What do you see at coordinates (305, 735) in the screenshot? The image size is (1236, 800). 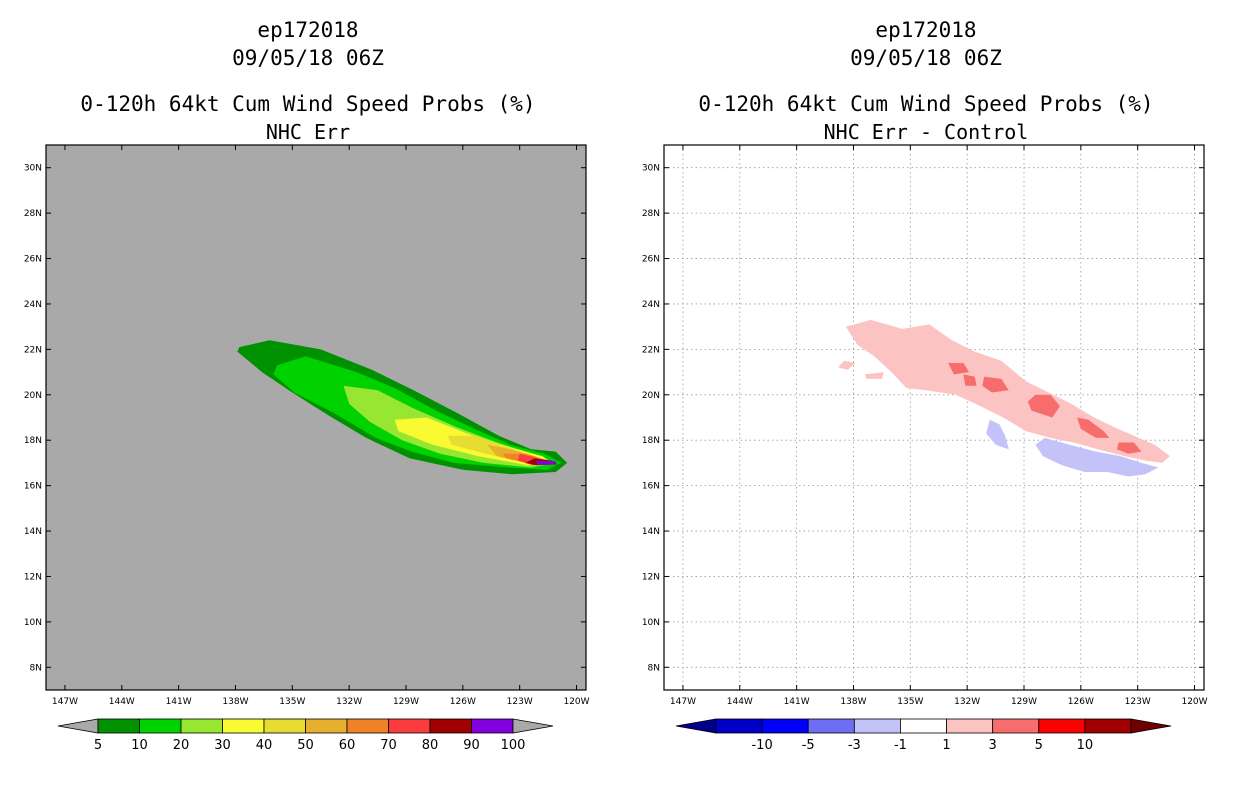 I see `left-colorbar: 5 10 20 30 40 50 60 70 80 90 100` at bounding box center [305, 735].